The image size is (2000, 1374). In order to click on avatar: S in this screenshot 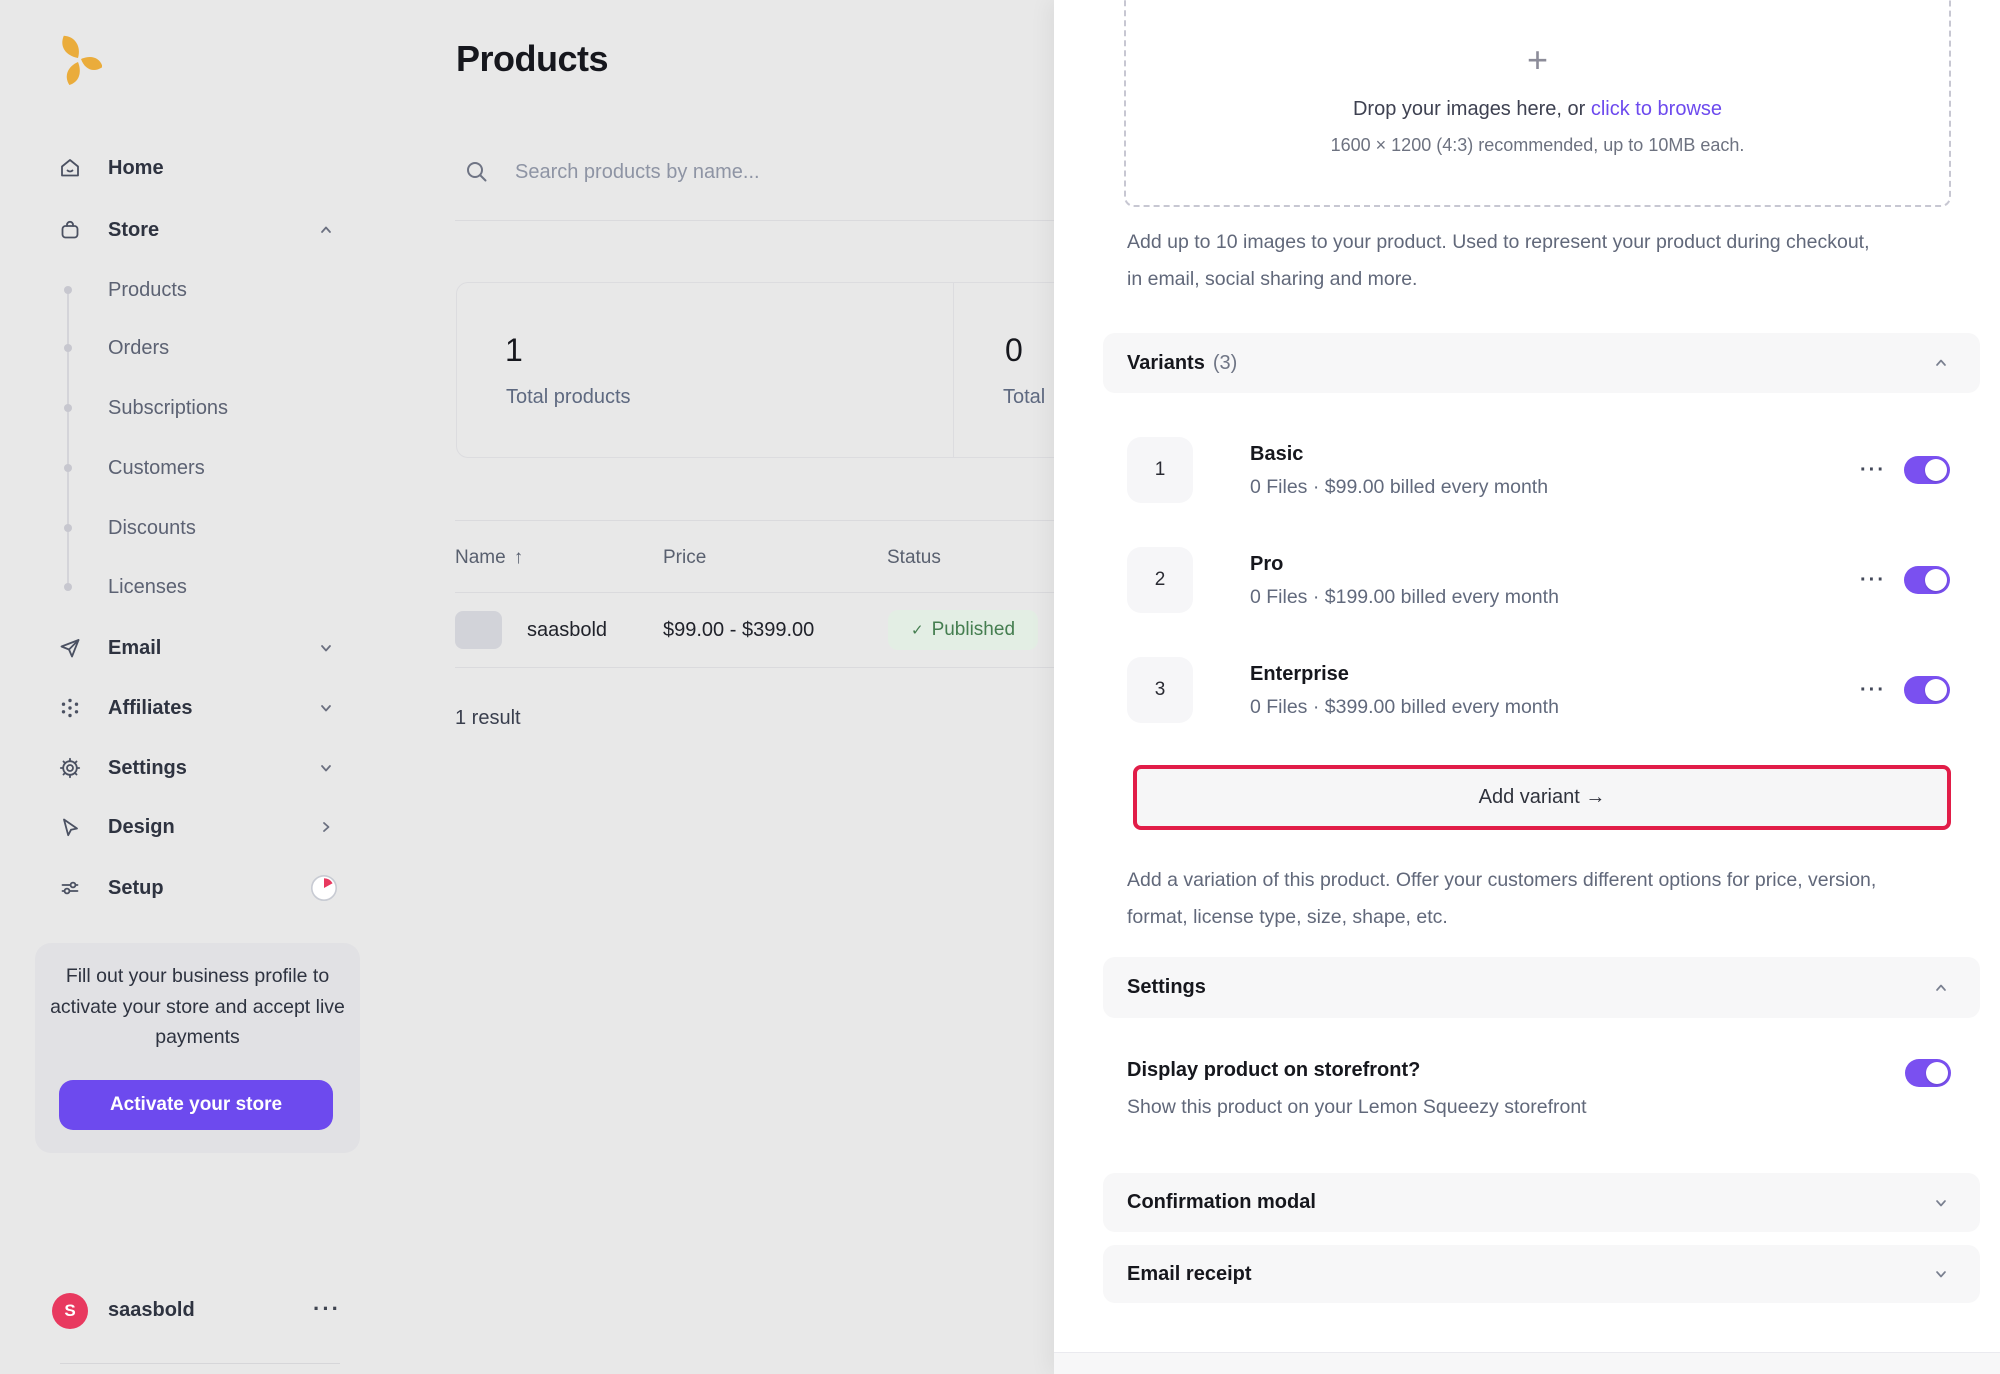, I will do `click(70, 1311)`.